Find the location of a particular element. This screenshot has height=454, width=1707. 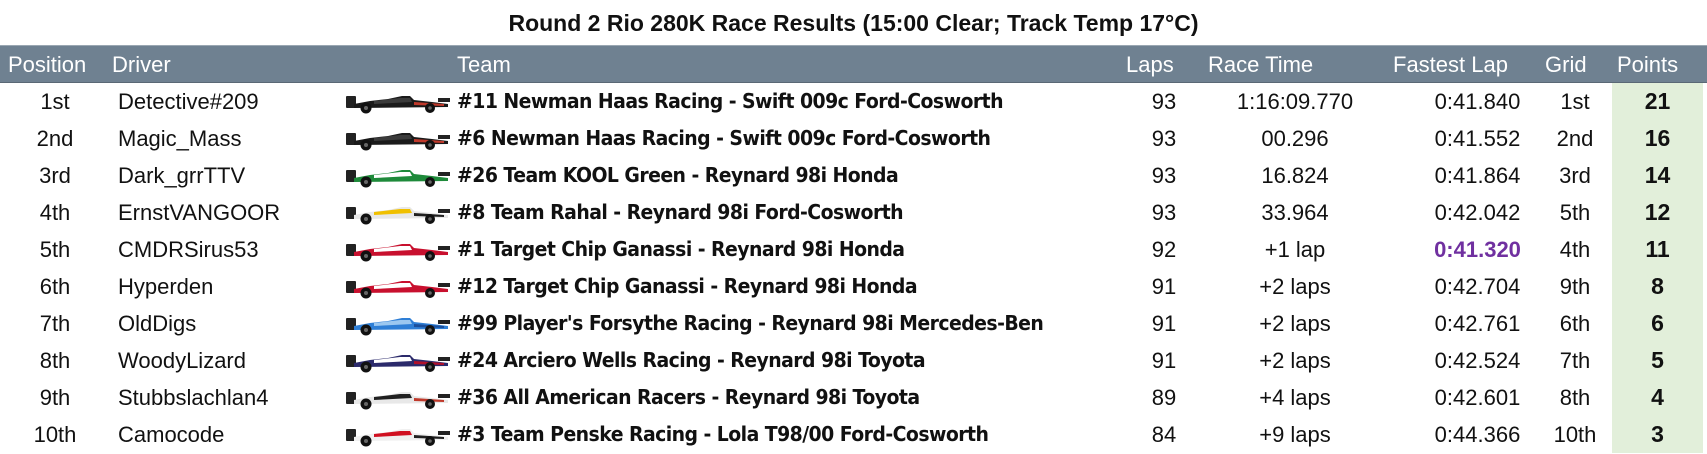

grid-cell: 1st is located at coordinates (1575, 101).